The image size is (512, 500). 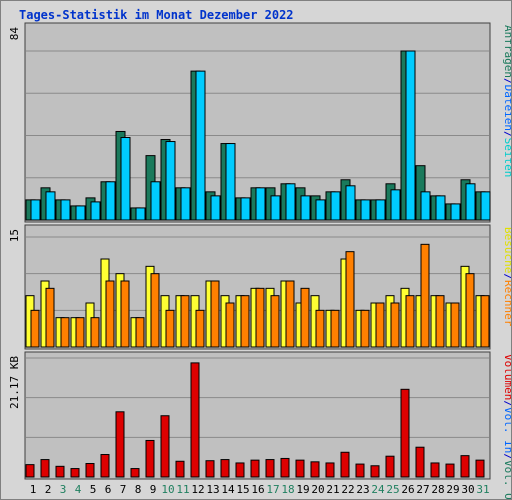 What do you see at coordinates (93, 489) in the screenshot?
I see `x-tick-label-day-5: 5` at bounding box center [93, 489].